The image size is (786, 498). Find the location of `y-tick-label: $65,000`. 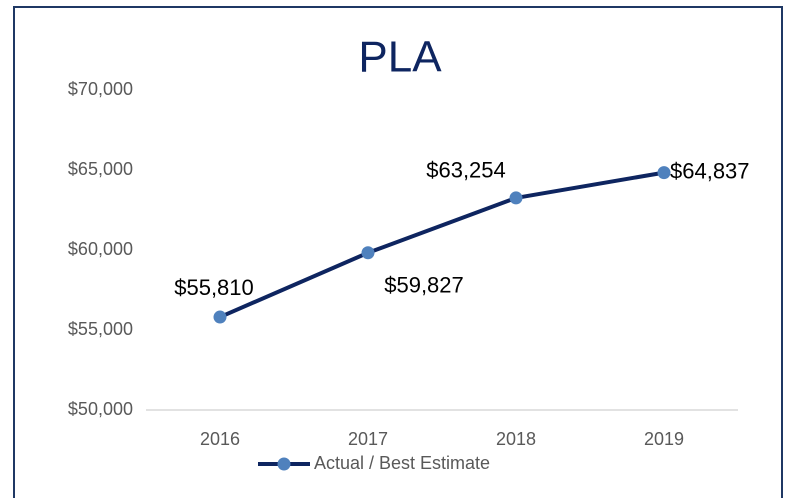

y-tick-label: $65,000 is located at coordinates (100, 169).